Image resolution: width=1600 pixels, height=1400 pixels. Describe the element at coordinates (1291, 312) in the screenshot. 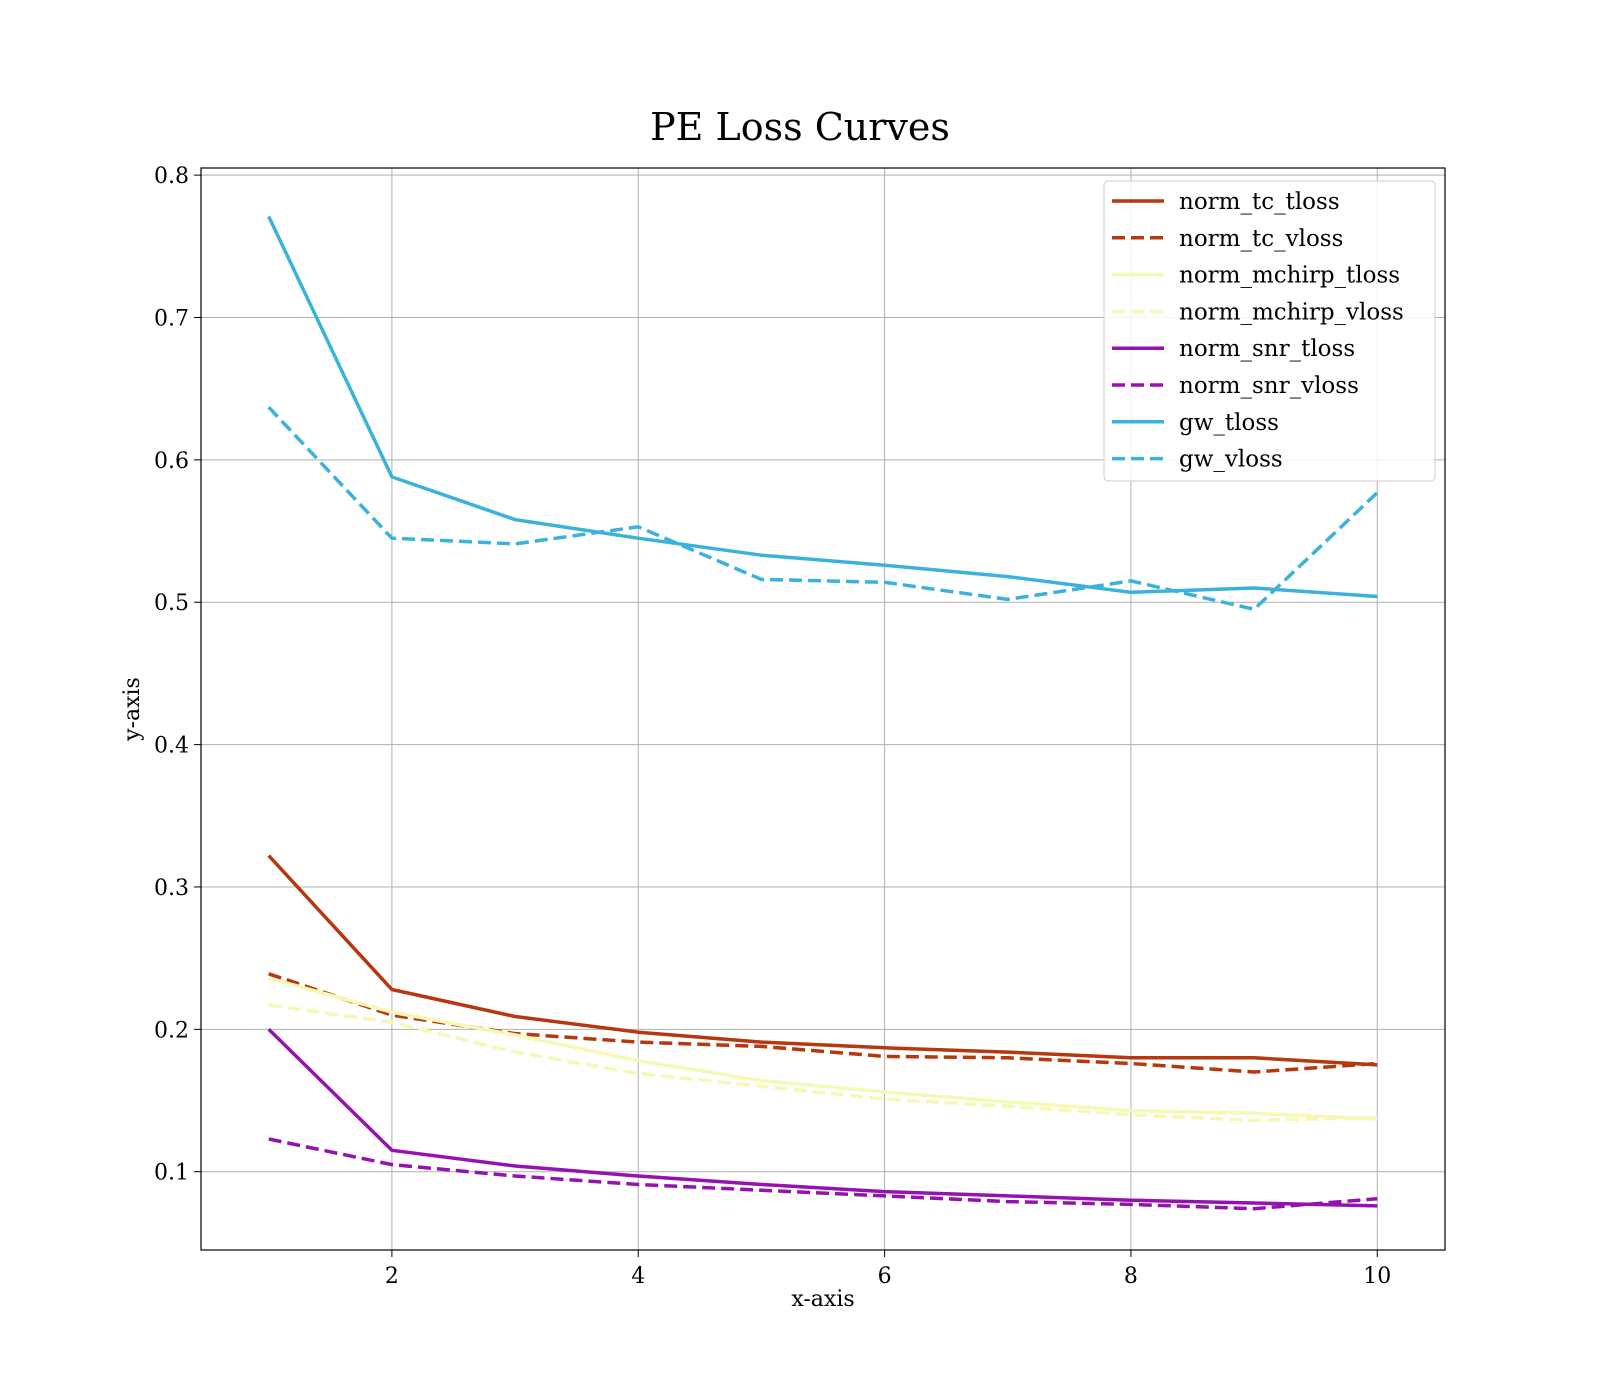

I see `legend-label: norm_mchirp_vloss` at that location.